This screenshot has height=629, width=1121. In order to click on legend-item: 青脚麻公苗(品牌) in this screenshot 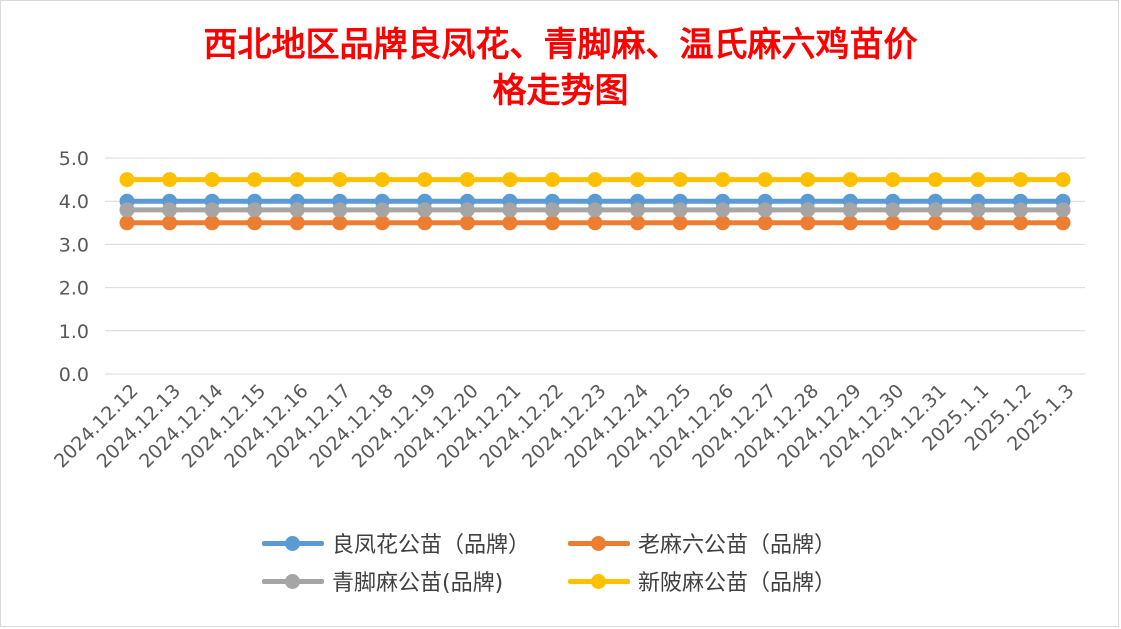, I will do `click(382, 581)`.